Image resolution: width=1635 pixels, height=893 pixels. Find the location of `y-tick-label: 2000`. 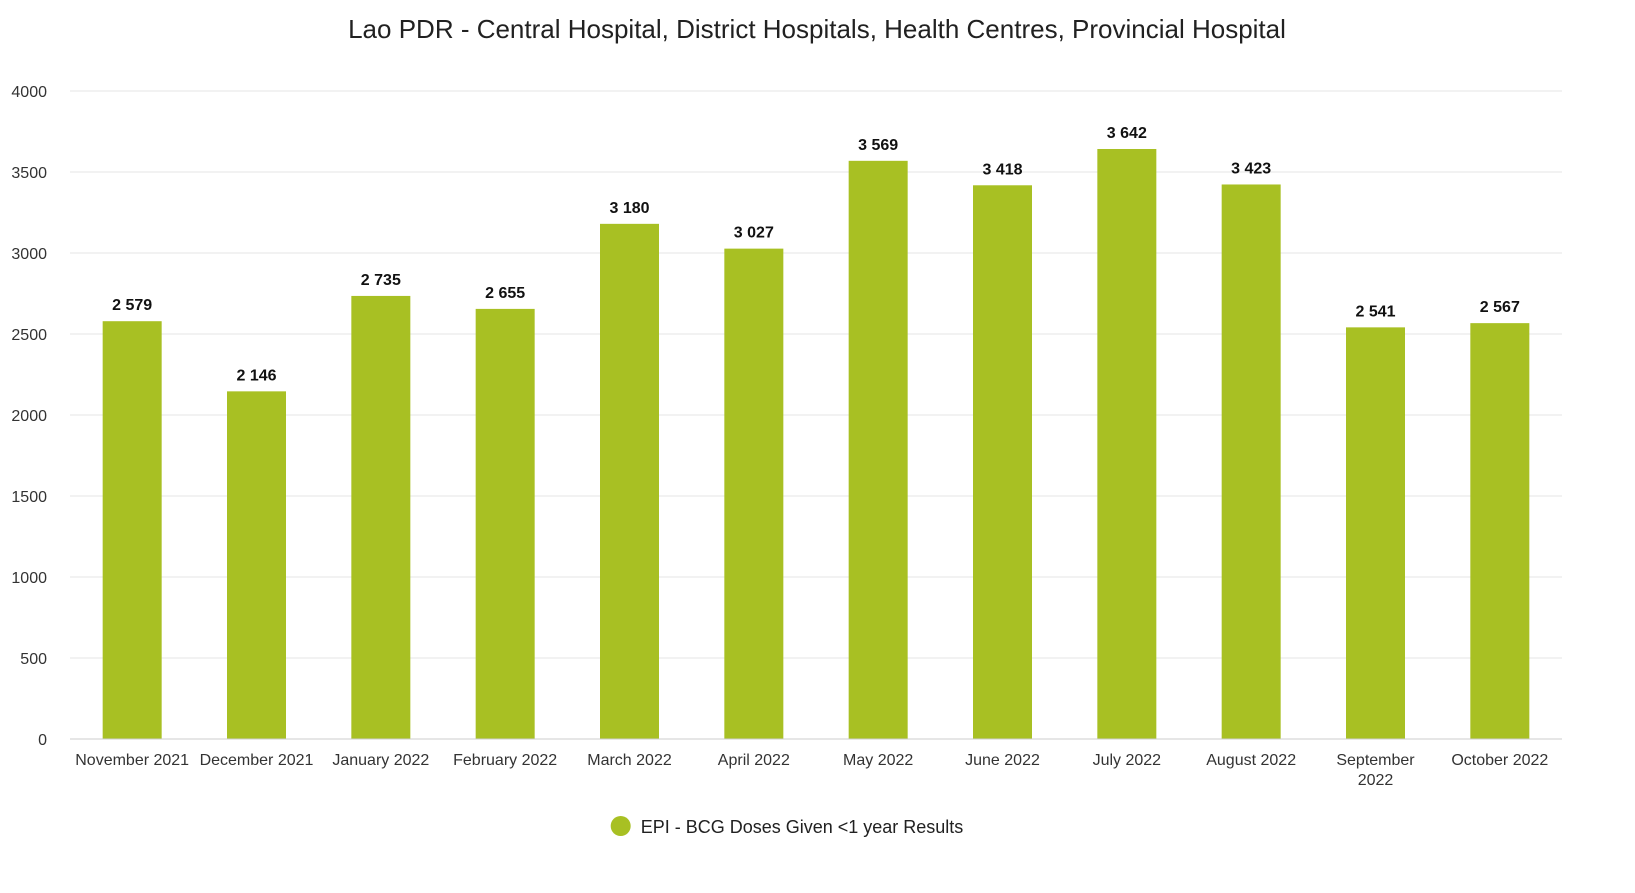

y-tick-label: 2000 is located at coordinates (29, 416).